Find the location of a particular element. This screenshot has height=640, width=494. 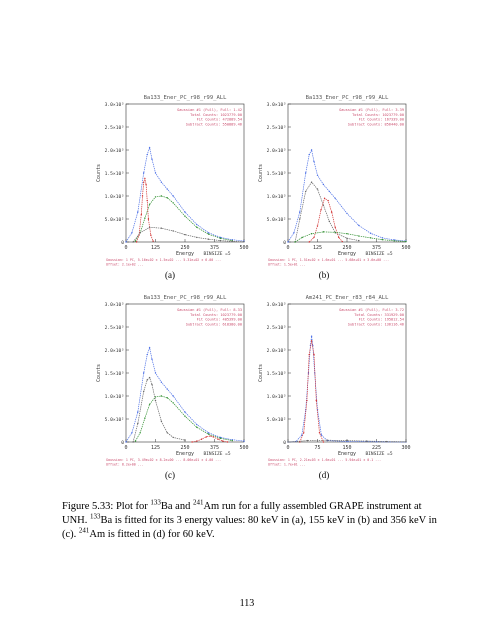

x-tick-label: 250 is located at coordinates (184, 248).